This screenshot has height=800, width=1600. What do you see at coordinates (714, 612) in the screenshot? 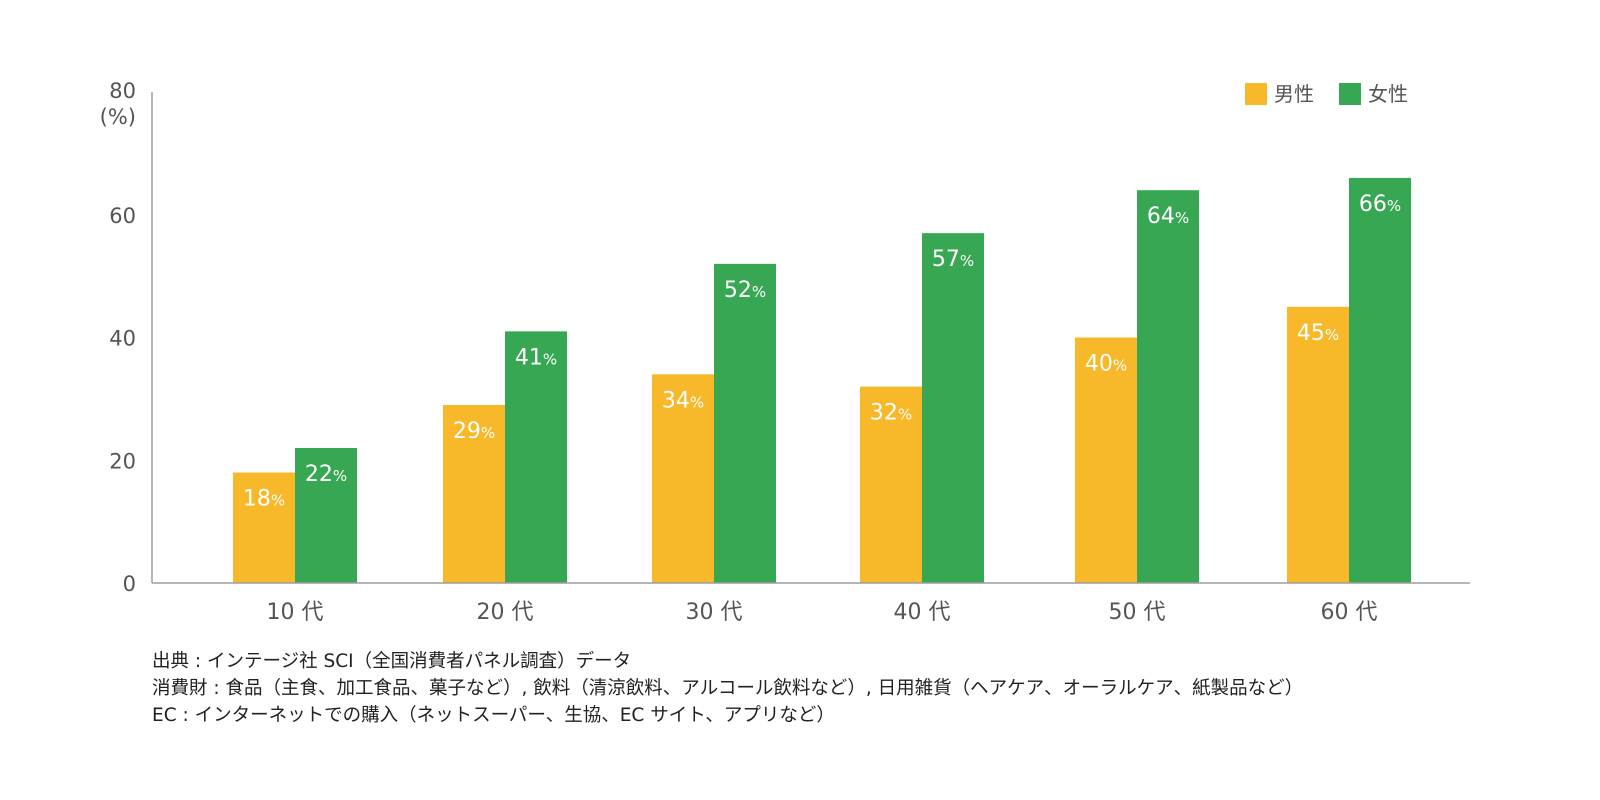
I see `x-tick-label: 30 代` at bounding box center [714, 612].